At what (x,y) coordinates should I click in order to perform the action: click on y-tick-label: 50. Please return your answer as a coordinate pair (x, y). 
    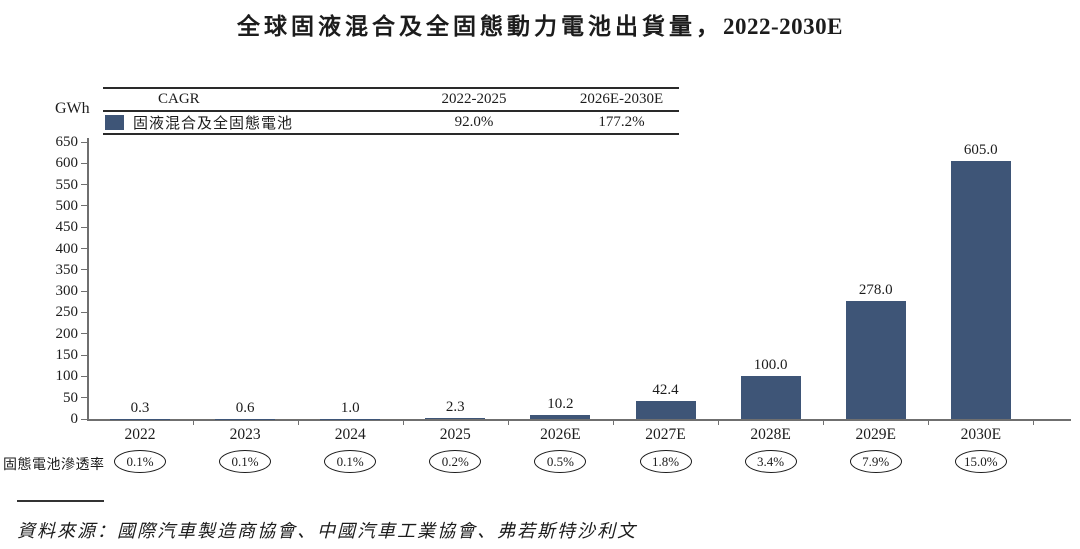
    Looking at the image, I should click on (70, 397).